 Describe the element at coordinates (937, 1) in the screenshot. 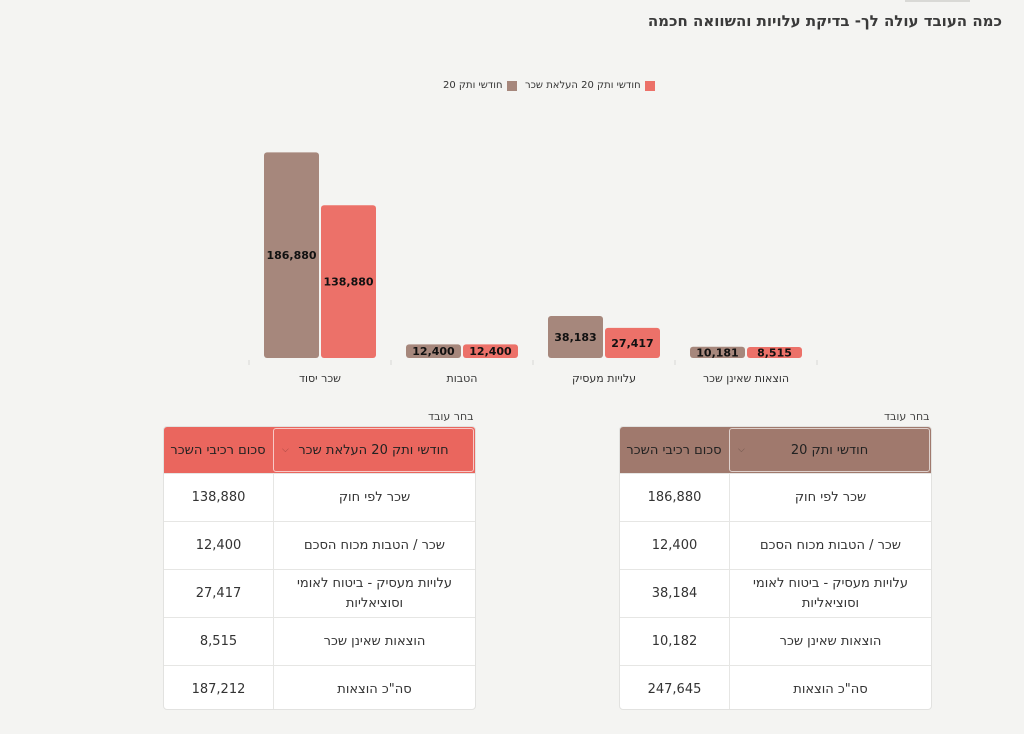

I see `top-divider` at that location.